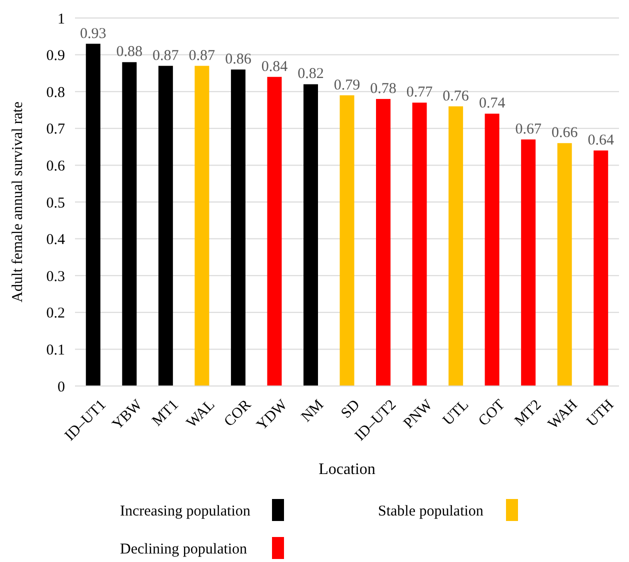 Image resolution: width=629 pixels, height=562 pixels. Describe the element at coordinates (420, 92) in the screenshot. I see `data-label: 0.77` at that location.